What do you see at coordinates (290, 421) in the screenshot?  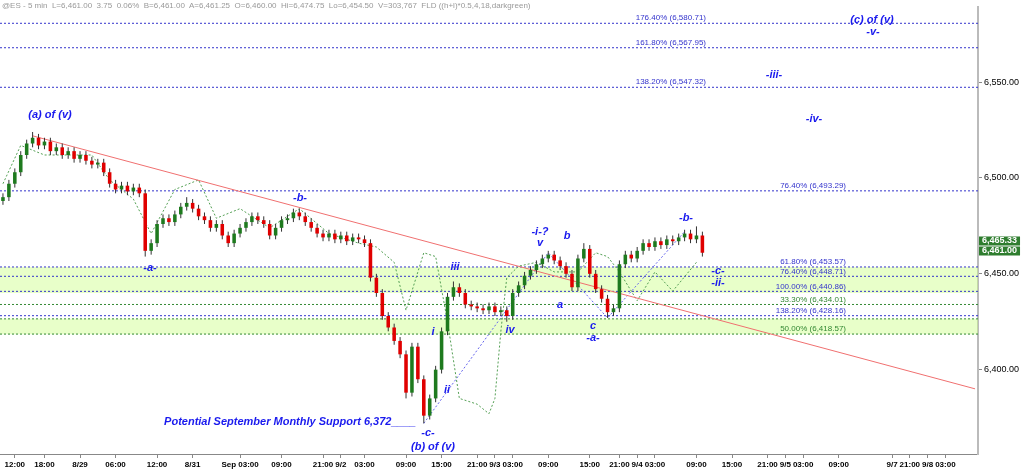 I see `annotation: Potential September Monthly Support 6,372____` at bounding box center [290, 421].